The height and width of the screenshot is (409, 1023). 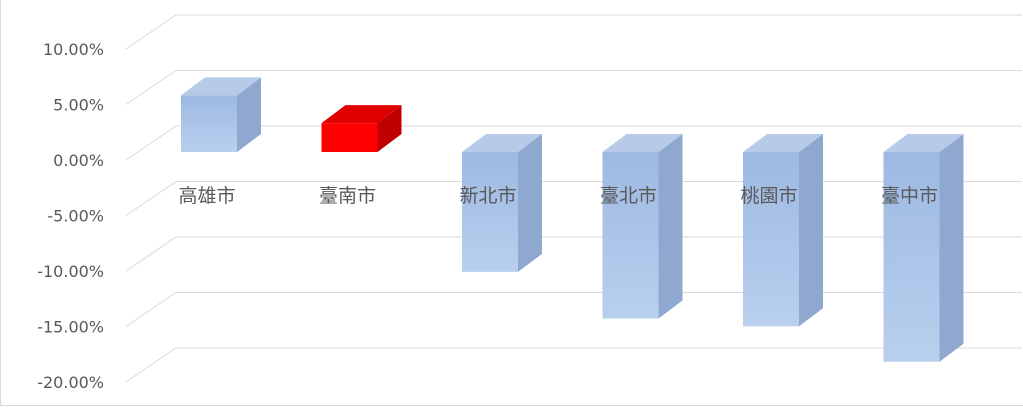 What do you see at coordinates (73, 49) in the screenshot?
I see `y-tick-label: 10.00%` at bounding box center [73, 49].